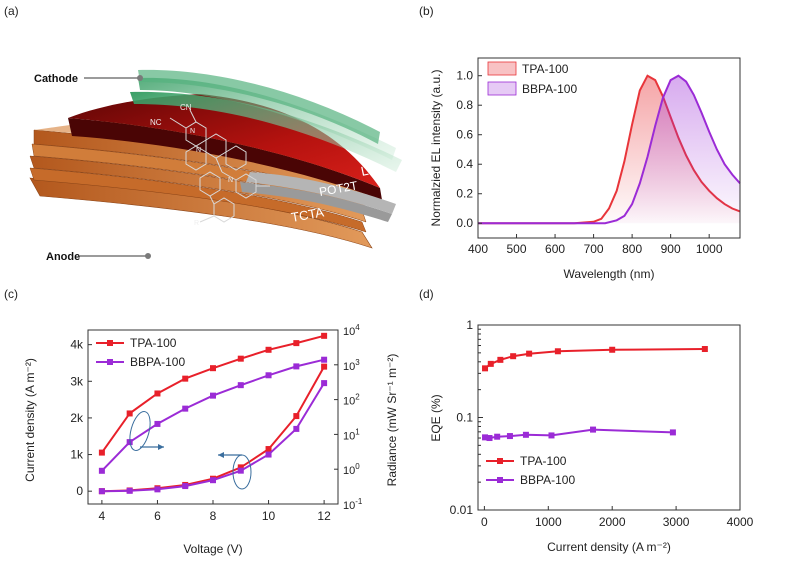 This screenshot has height=569, width=789. Describe the element at coordinates (370, 170) in the screenshot. I see `layer-label-liq: Liq` at that location.